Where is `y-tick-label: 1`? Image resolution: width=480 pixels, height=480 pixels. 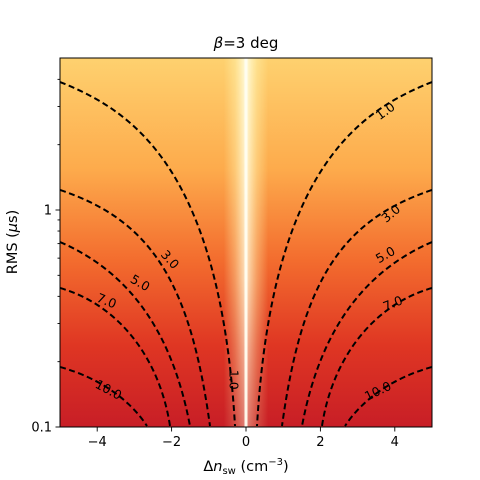
y-tick-label: 1 is located at coordinates (48, 211).